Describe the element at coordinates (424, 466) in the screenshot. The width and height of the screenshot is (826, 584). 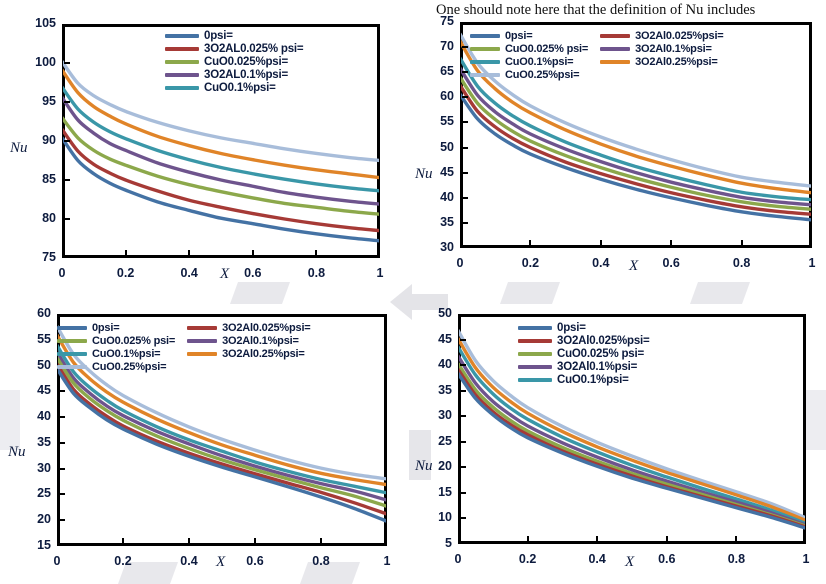
I see `y-axis-title: Nu` at that location.